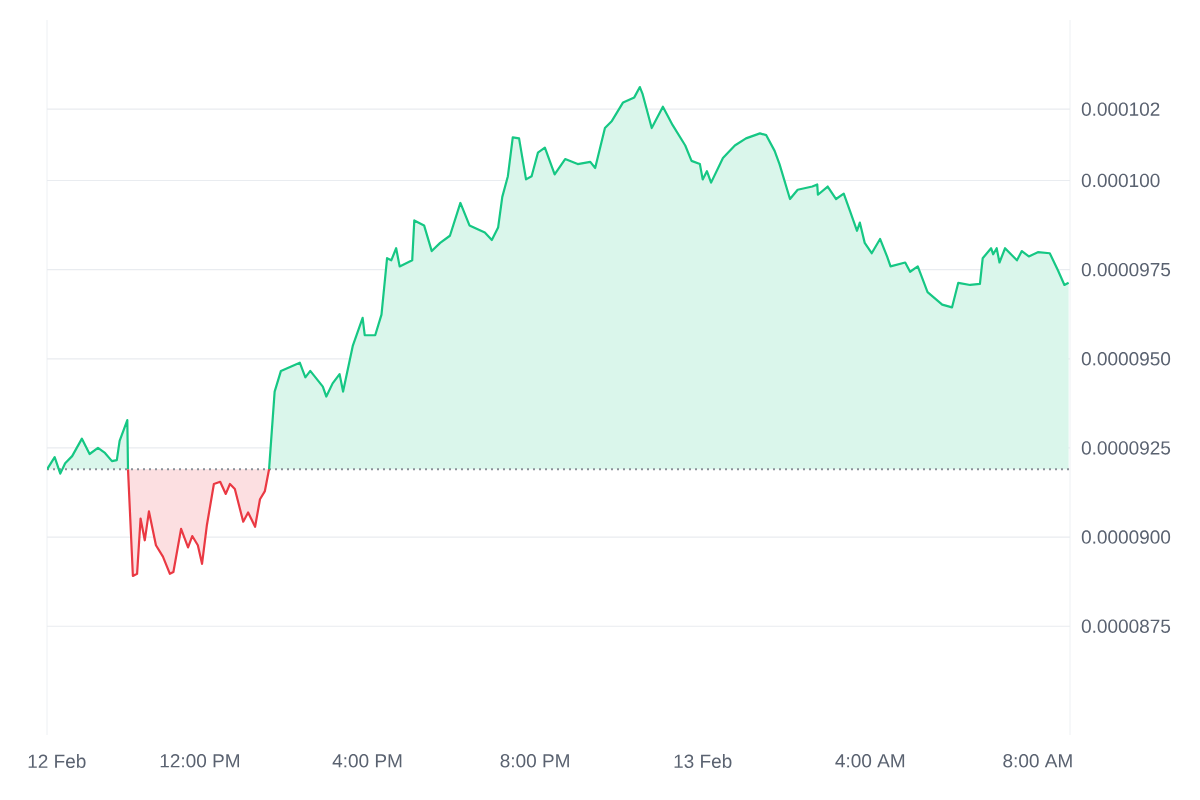 The width and height of the screenshot is (1200, 800). What do you see at coordinates (200, 761) in the screenshot?
I see `x-tick-label: 12:00 PM` at bounding box center [200, 761].